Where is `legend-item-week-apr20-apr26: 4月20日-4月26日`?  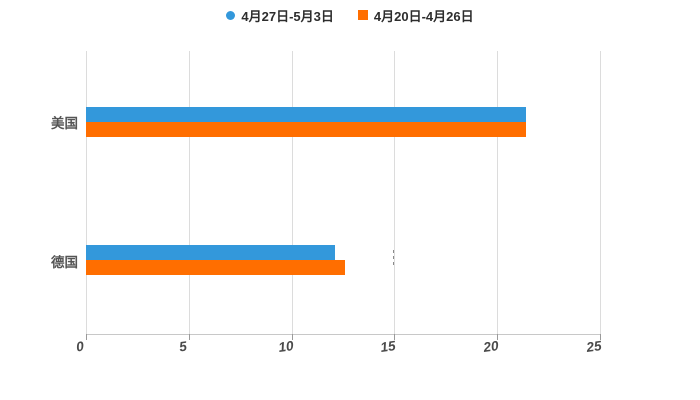
legend-item-week-apr20-apr26: 4月20日-4月26日 is located at coordinates (415, 15).